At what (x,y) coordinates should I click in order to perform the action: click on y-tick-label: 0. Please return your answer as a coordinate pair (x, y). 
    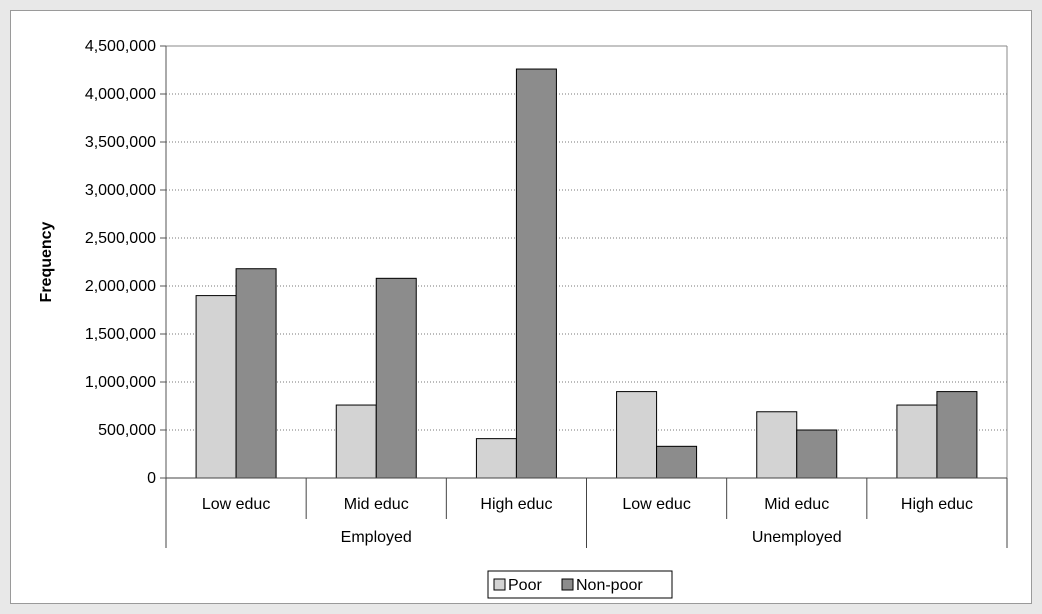
    Looking at the image, I should click on (151, 478).